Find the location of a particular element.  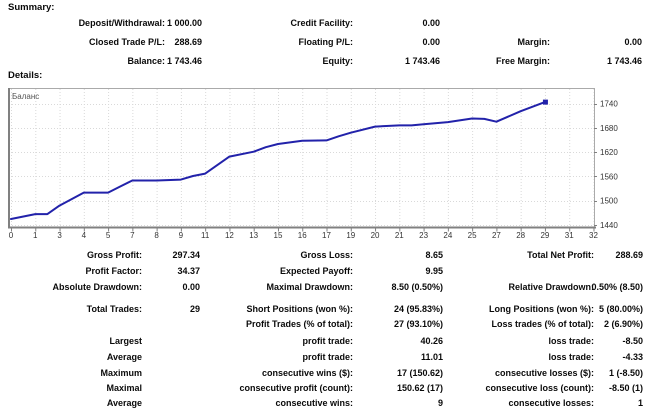

stat-label: Total Net Profit: is located at coordinates (560, 255).